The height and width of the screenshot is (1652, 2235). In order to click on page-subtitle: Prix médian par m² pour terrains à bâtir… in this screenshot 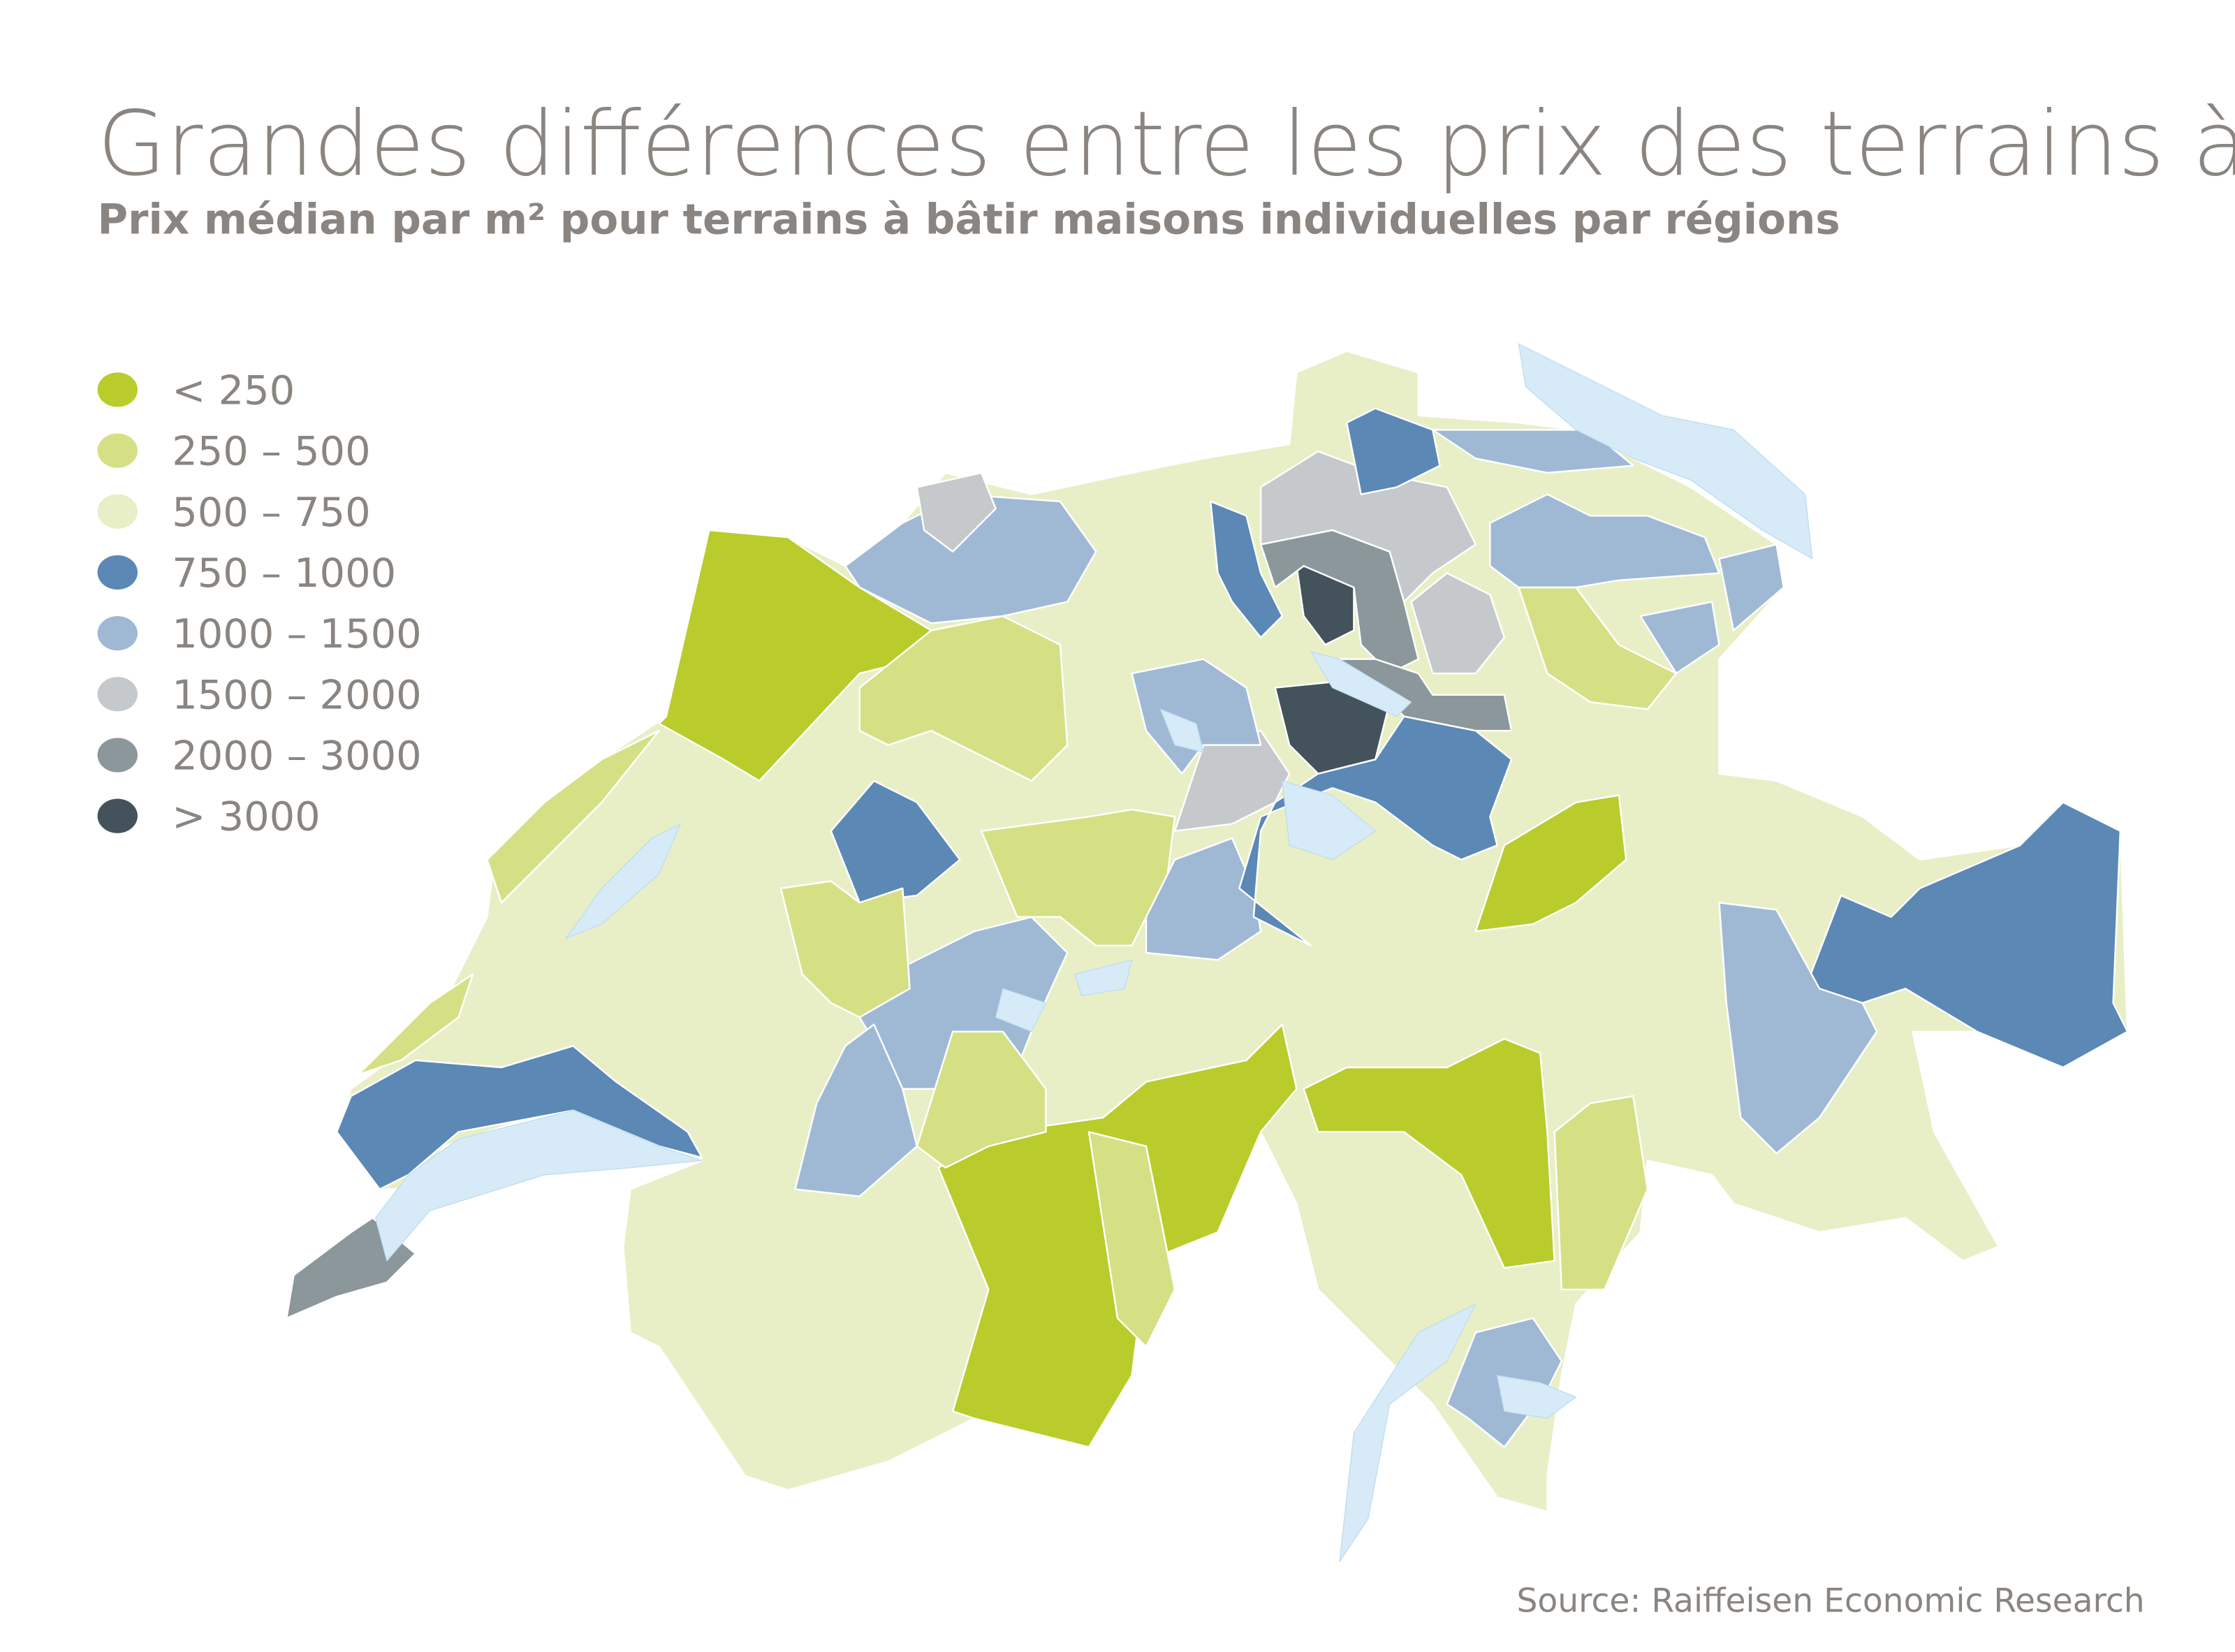, I will do `click(969, 220)`.